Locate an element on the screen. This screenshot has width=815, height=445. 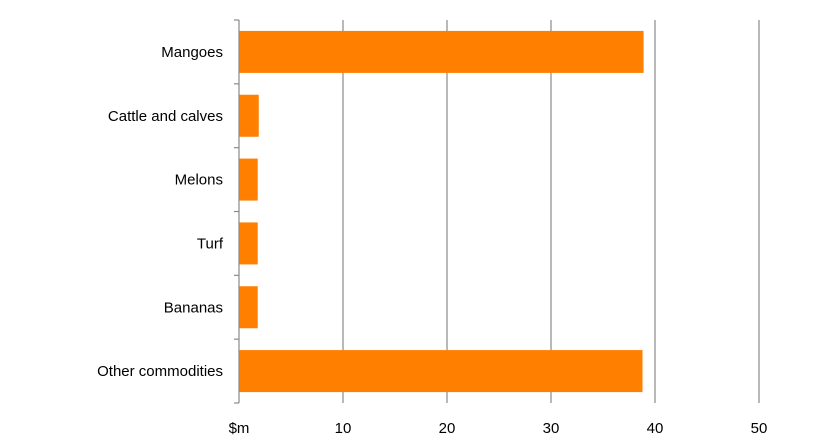
category-label: Mangoes is located at coordinates (192, 52).